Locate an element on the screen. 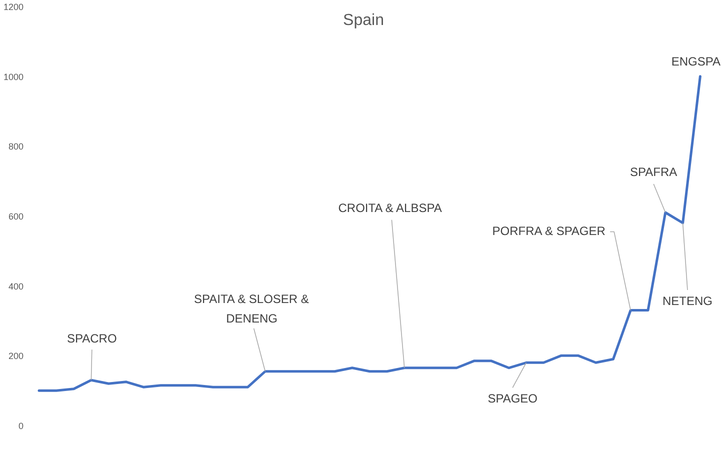 This screenshot has width=722, height=467. annotation: PORFRA & SPAGER is located at coordinates (549, 231).